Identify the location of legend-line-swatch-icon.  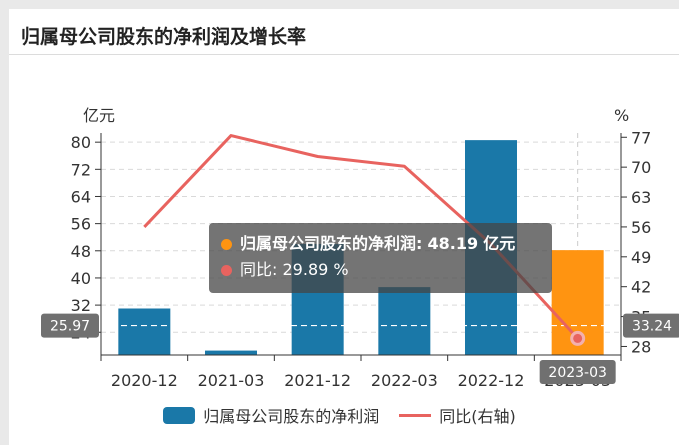
(415, 415).